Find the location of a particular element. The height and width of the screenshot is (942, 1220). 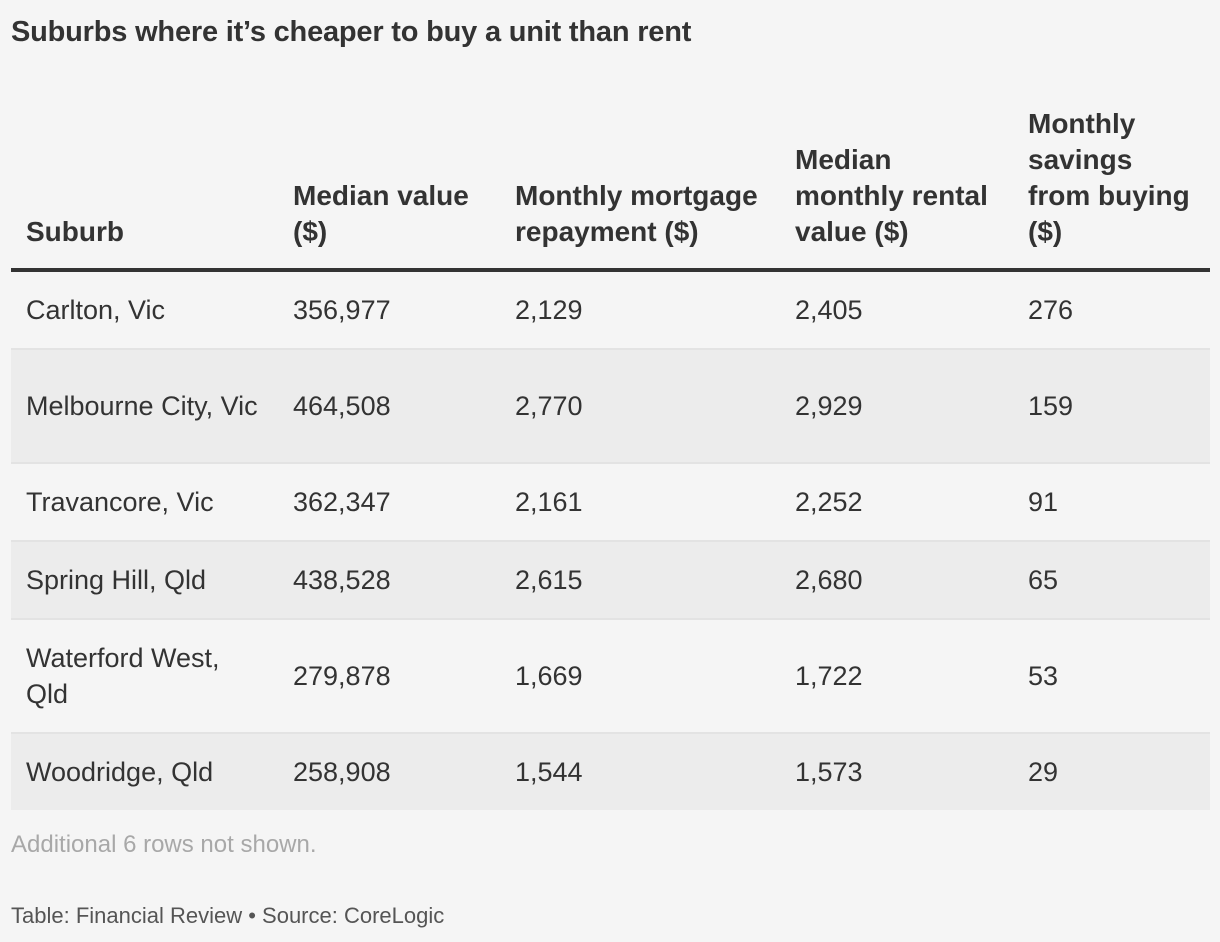

table-row: Carlton, Vic 356,977 2,129 2,405 276 is located at coordinates (610, 310).